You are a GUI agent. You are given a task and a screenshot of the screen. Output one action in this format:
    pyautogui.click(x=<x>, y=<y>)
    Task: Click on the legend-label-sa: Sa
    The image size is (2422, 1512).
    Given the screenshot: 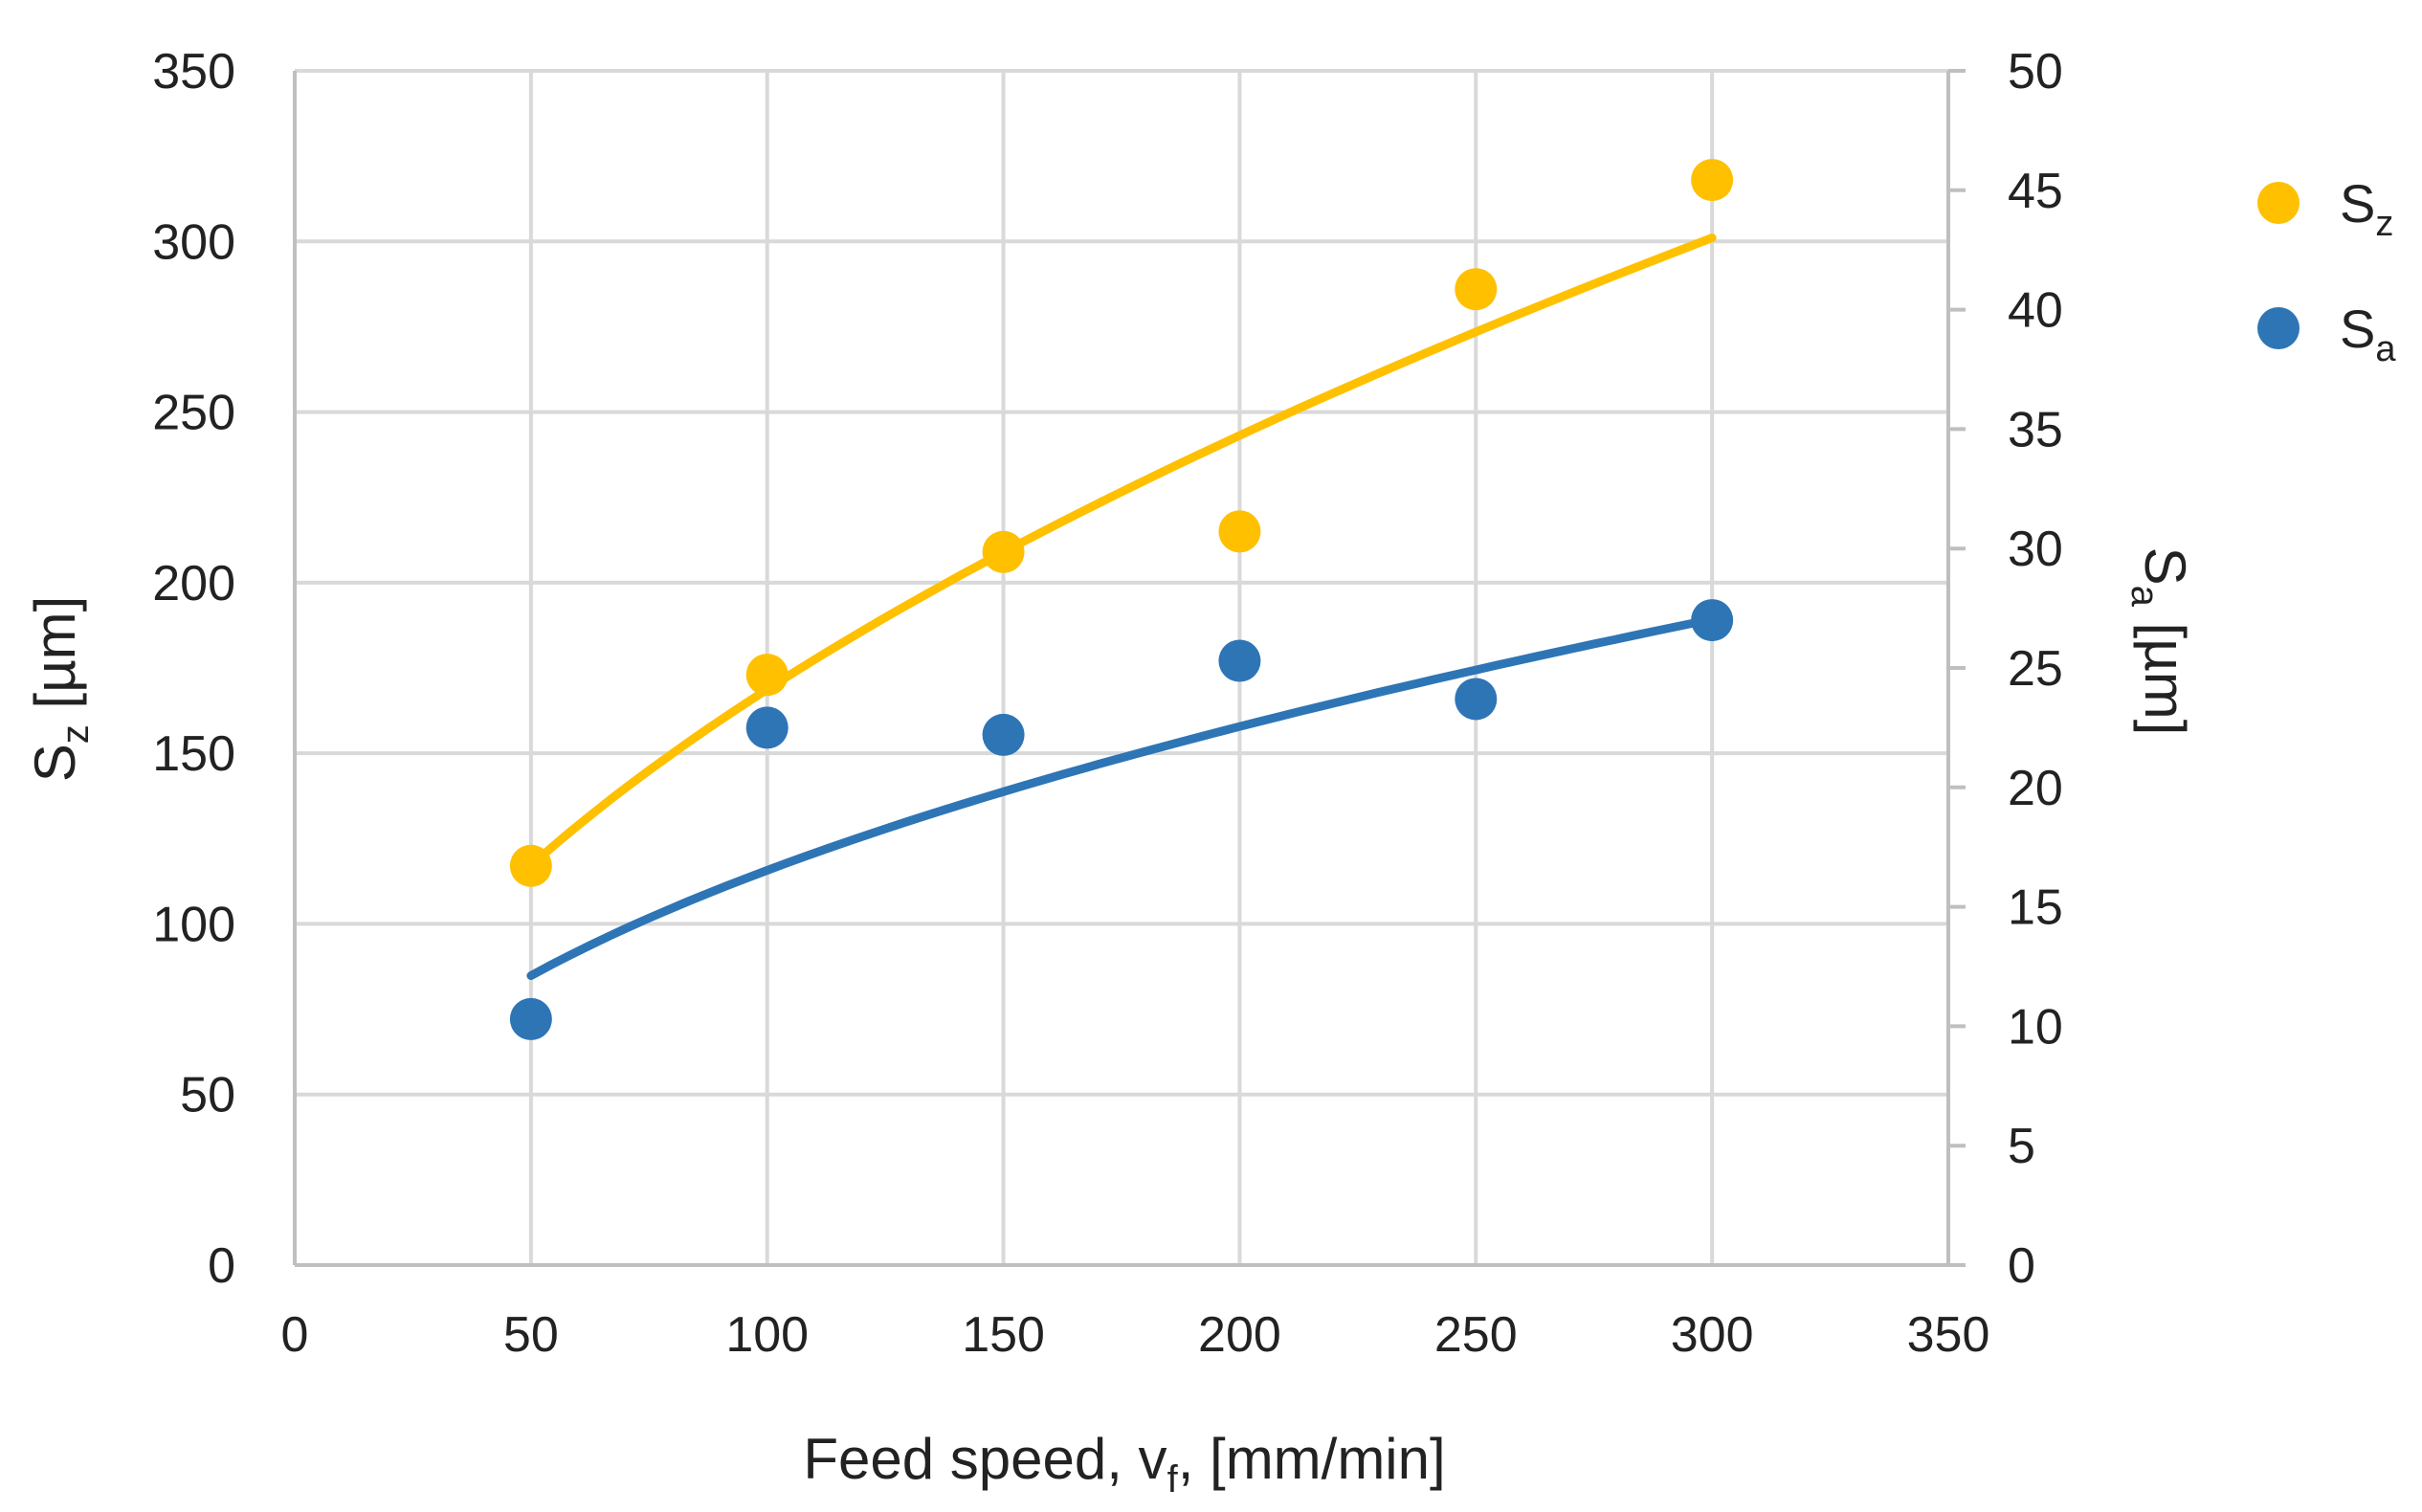 What is the action you would take?
    pyautogui.click(x=2368, y=334)
    